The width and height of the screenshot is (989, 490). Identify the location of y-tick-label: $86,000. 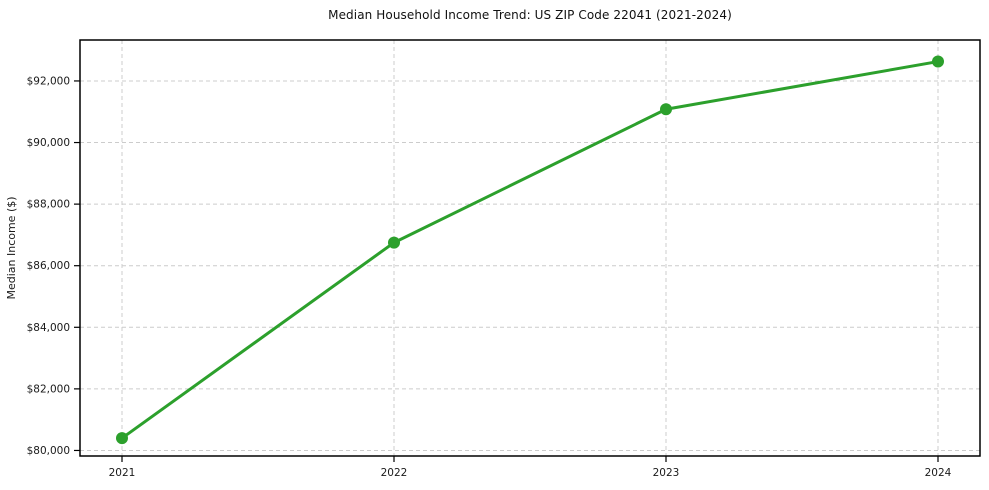
(48, 266).